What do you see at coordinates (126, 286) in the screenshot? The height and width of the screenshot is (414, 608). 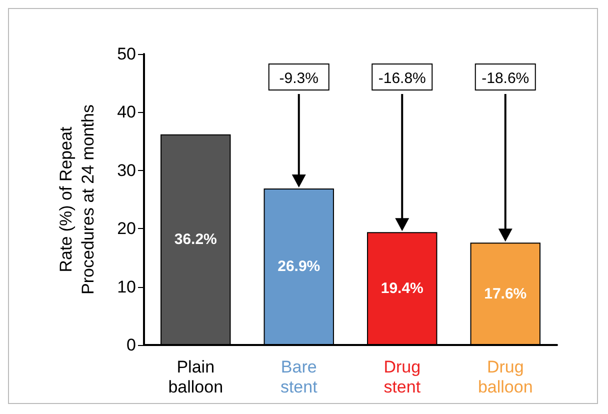 I see `y-tick-label: 10` at bounding box center [126, 286].